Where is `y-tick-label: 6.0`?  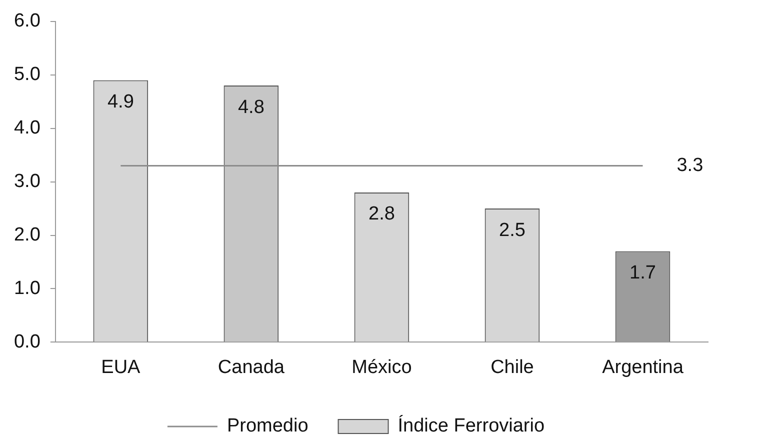
y-tick-label: 6.0 is located at coordinates (27, 21).